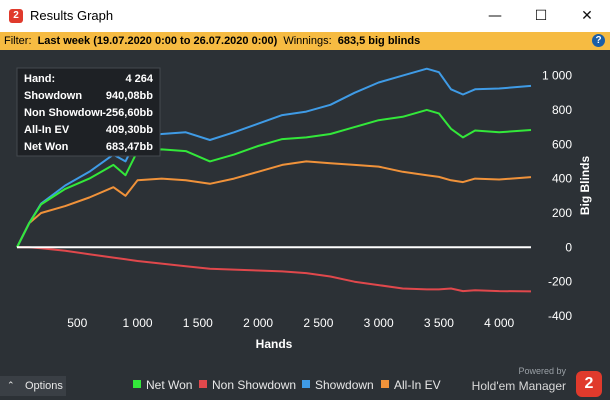  What do you see at coordinates (439, 323) in the screenshot?
I see `x-tick-label: 3 500` at bounding box center [439, 323].